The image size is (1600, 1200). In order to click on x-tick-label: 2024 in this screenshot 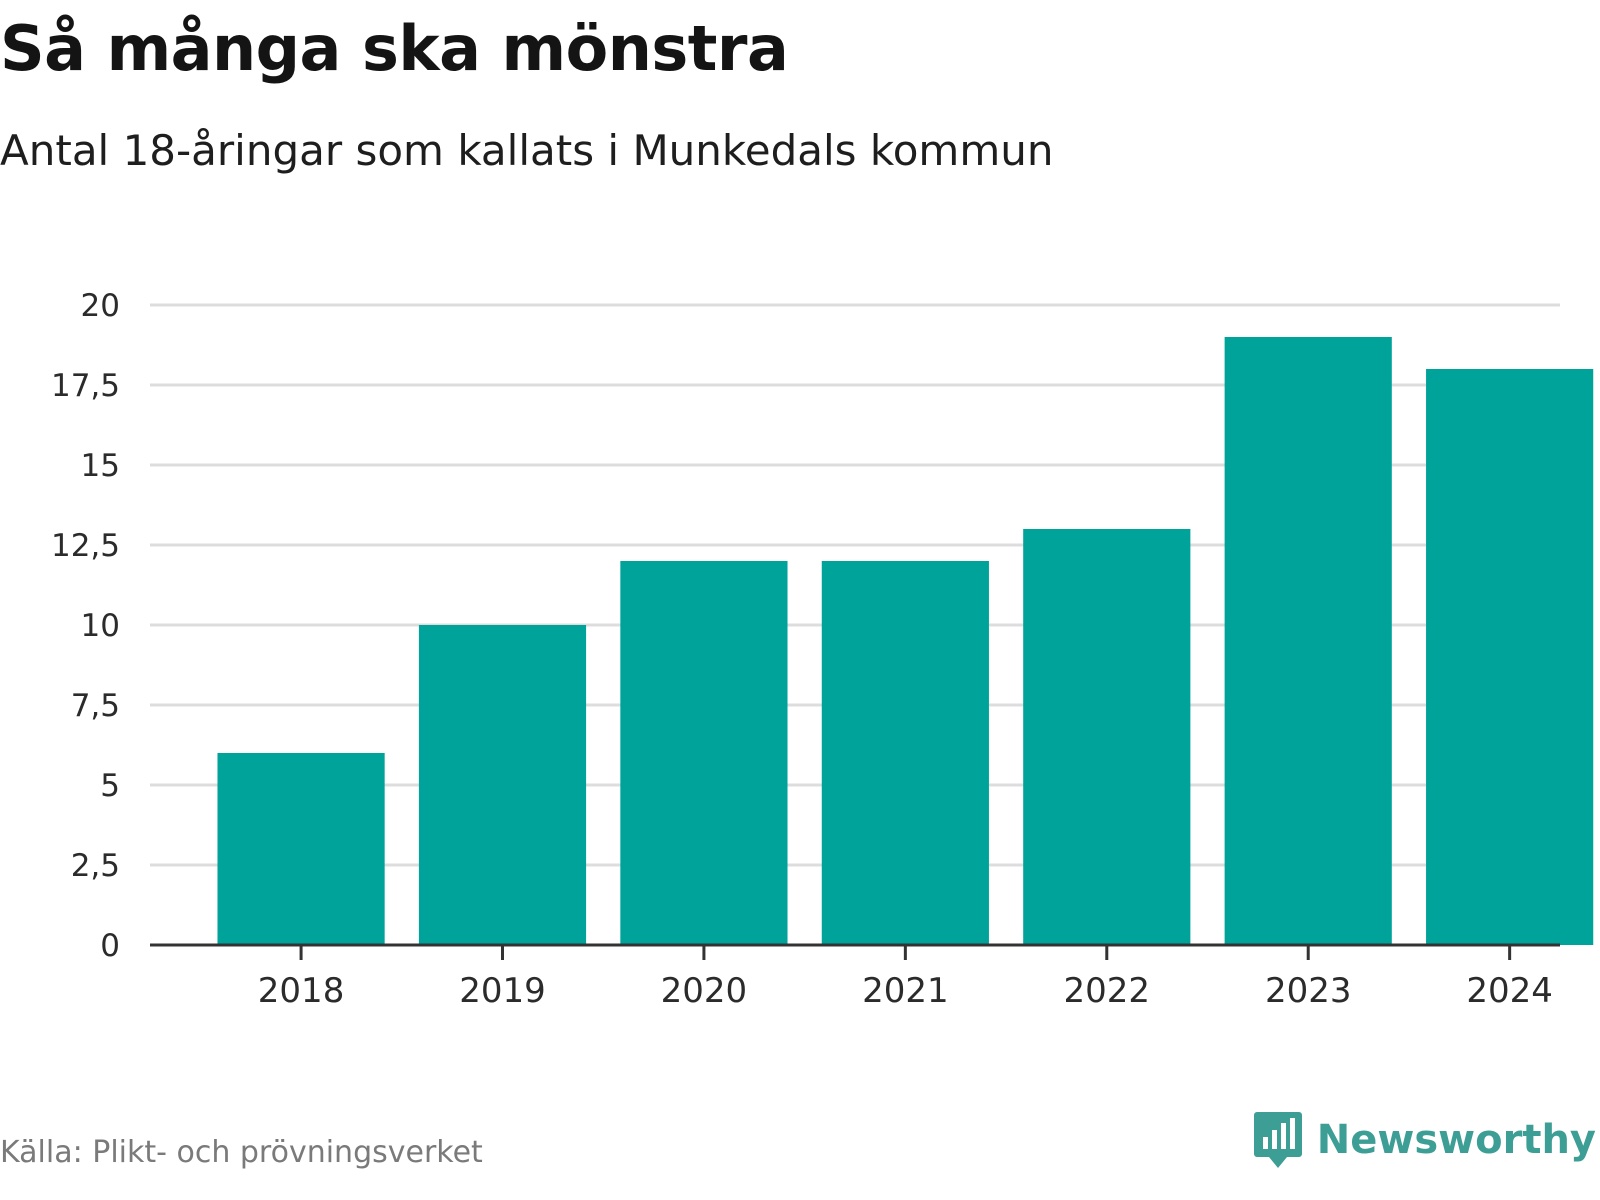, I will do `click(1509, 991)`.